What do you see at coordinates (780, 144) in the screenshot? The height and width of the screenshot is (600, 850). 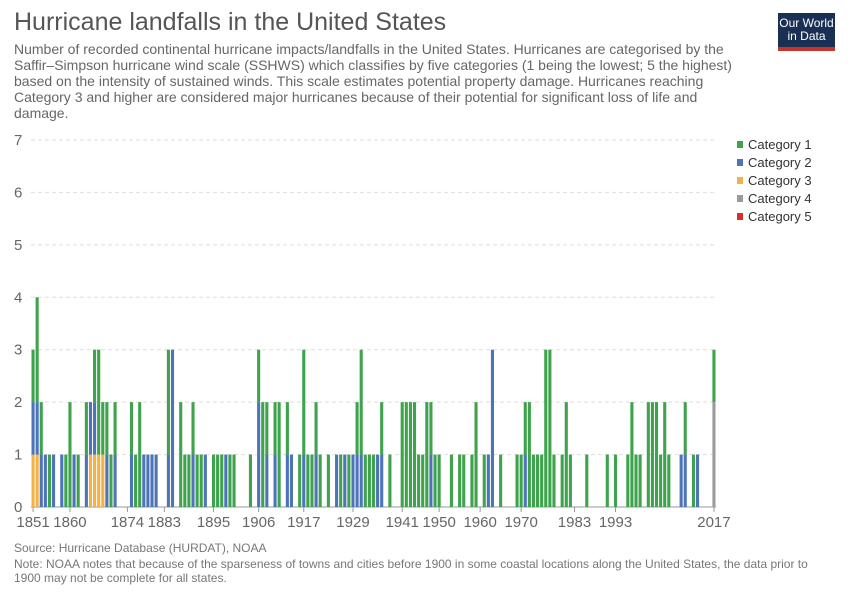 I see `legend-label-1: Category 1` at bounding box center [780, 144].